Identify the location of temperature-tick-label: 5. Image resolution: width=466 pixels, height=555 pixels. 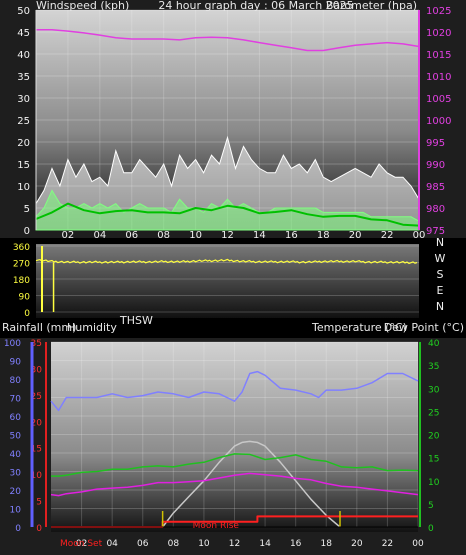
(431, 506).